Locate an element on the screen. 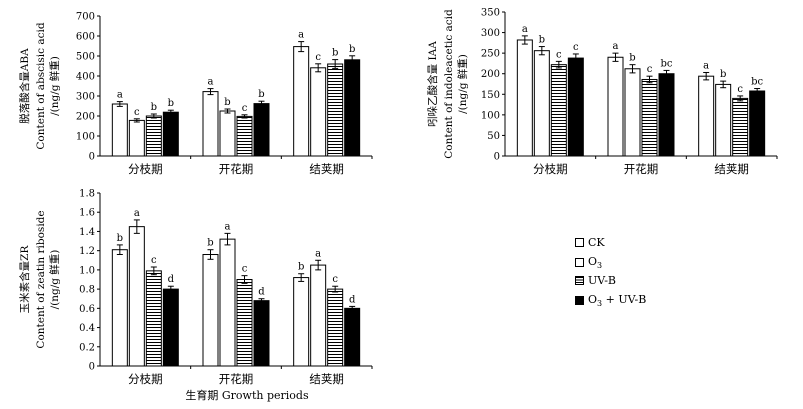 This screenshot has height=409, width=803. legend-item: O3 + UV-B is located at coordinates (610, 300).